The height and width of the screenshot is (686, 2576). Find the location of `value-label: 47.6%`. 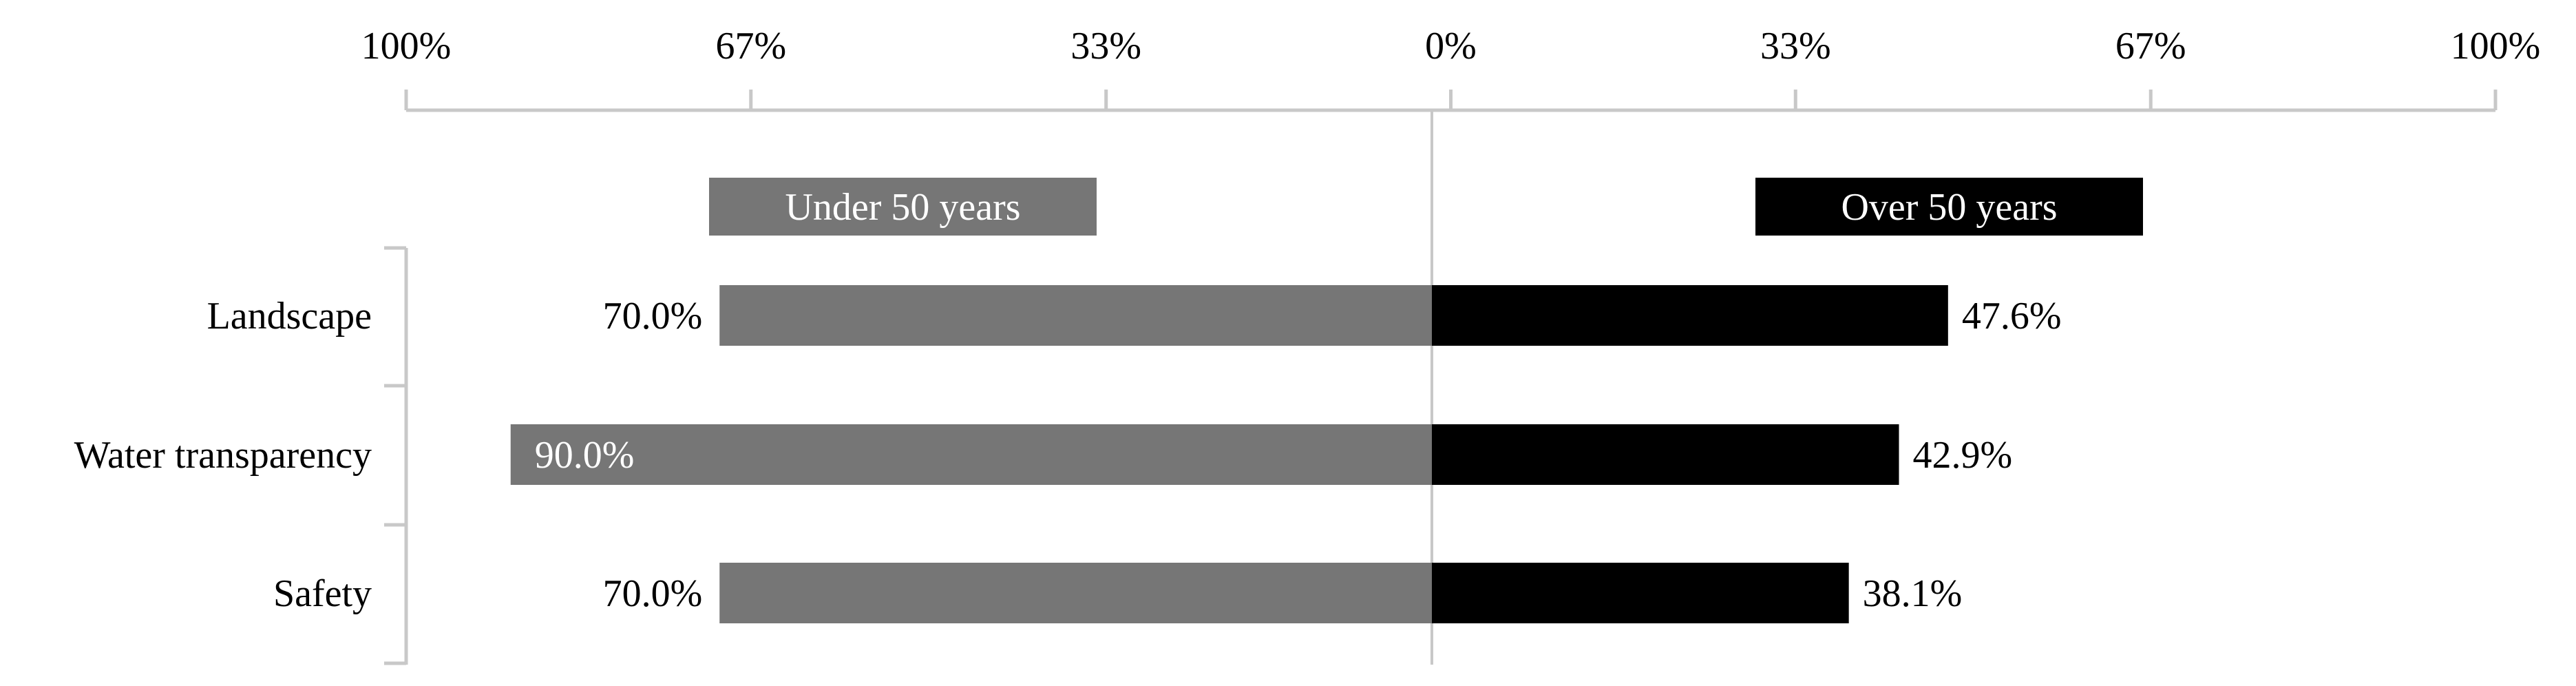

value-label: 47.6% is located at coordinates (2012, 316).